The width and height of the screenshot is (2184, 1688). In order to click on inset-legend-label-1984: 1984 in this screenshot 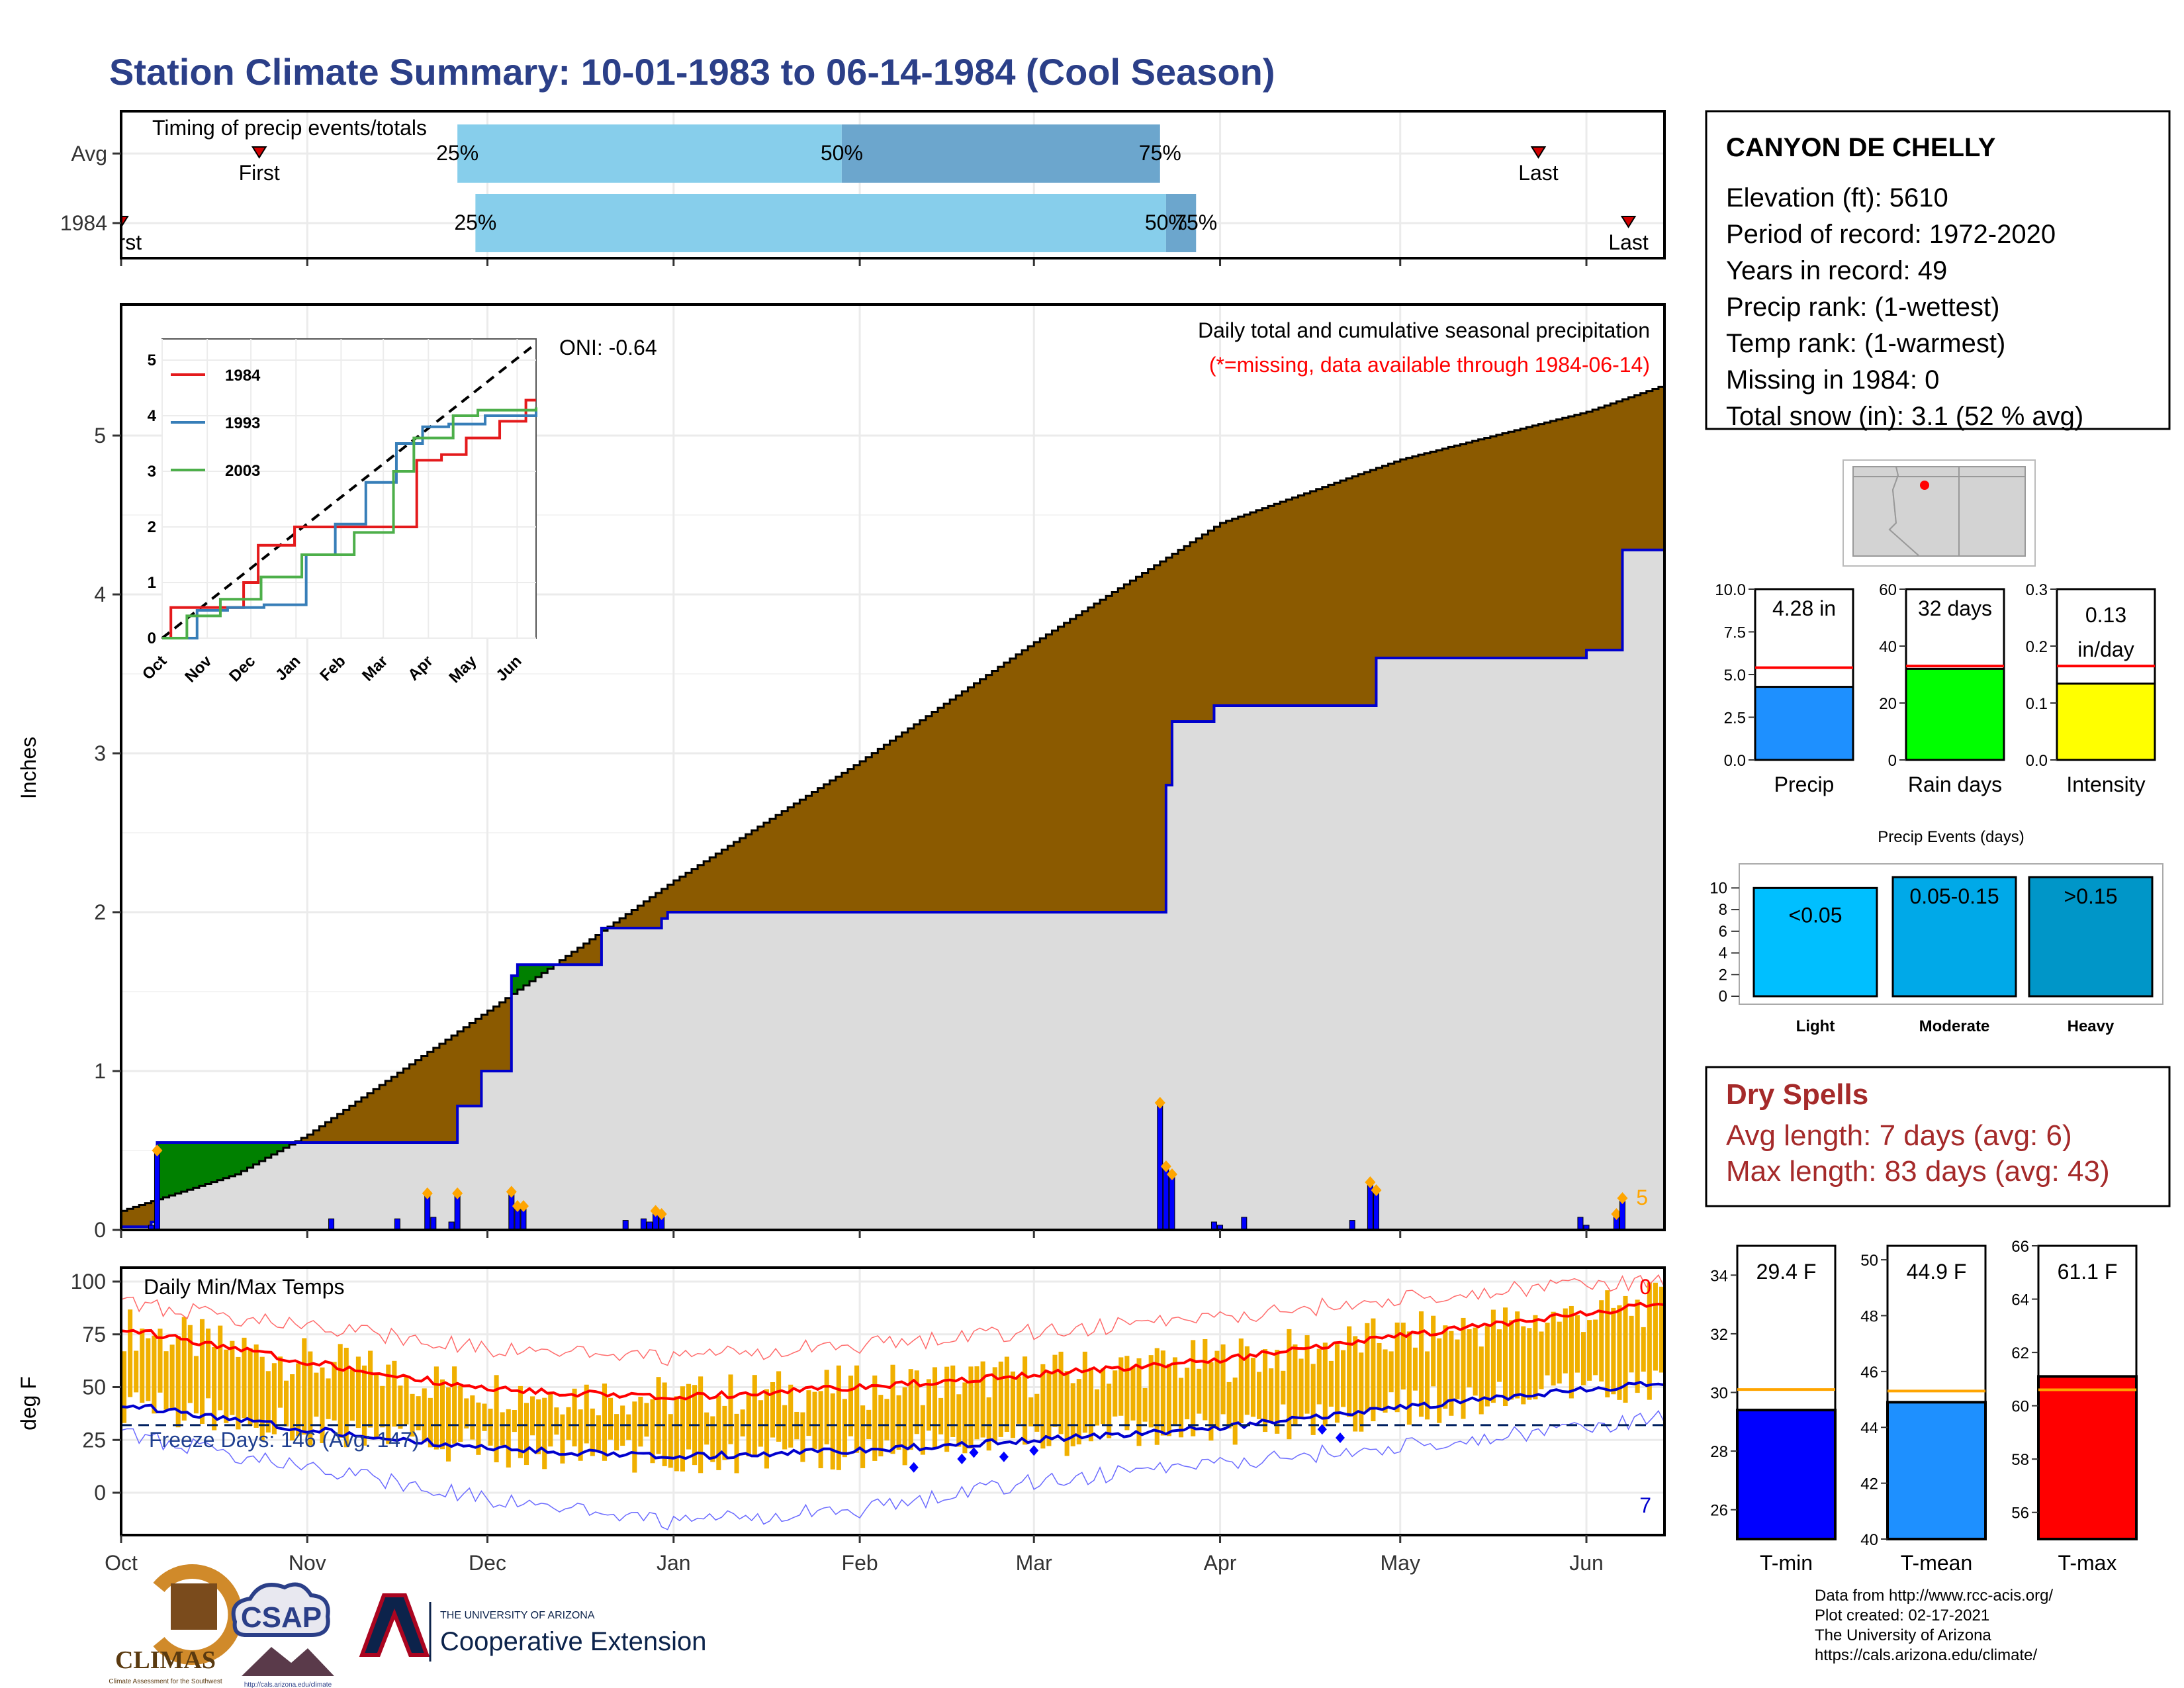, I will do `click(243, 376)`.